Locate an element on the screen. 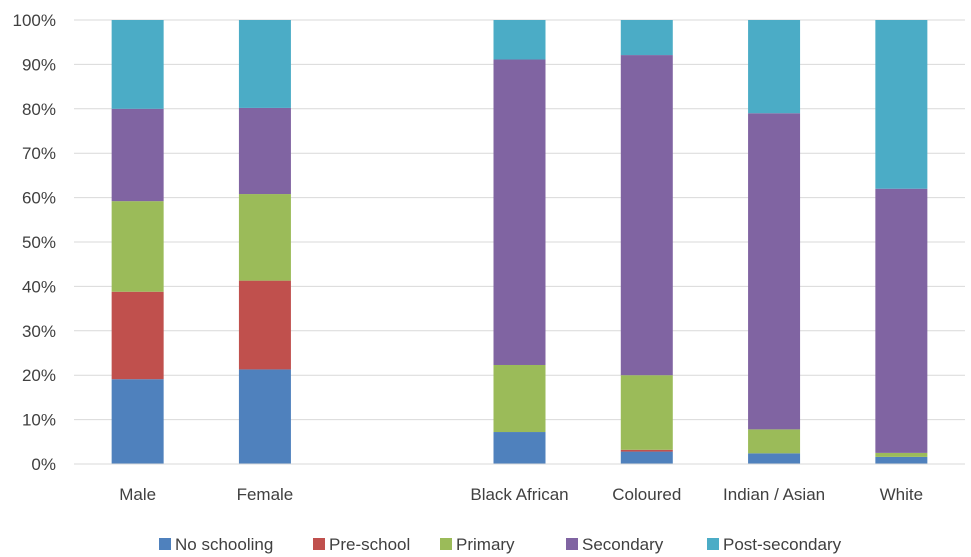 This screenshot has height=557, width=971. legend-label: No schooling is located at coordinates (224, 544).